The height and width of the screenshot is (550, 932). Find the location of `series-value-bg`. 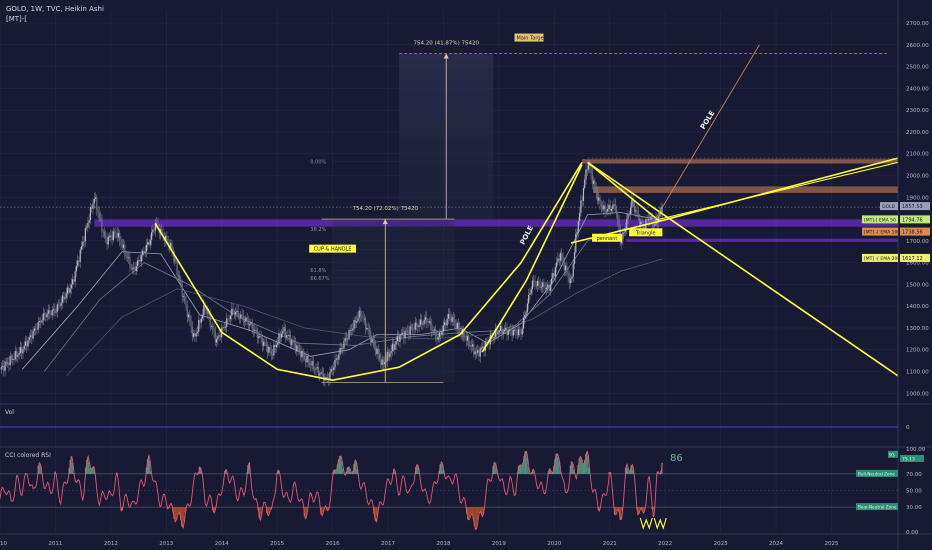

series-value-bg is located at coordinates (915, 257).